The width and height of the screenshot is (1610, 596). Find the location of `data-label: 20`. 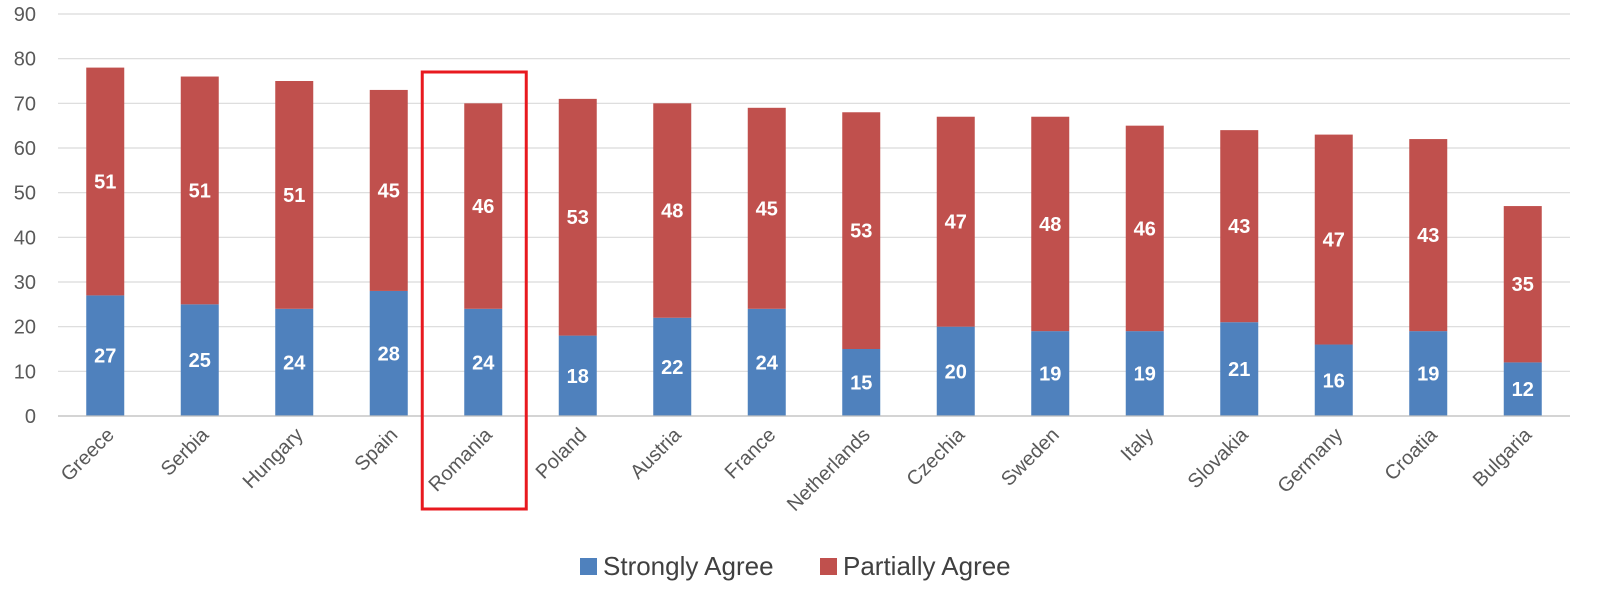

data-label: 20 is located at coordinates (956, 372).